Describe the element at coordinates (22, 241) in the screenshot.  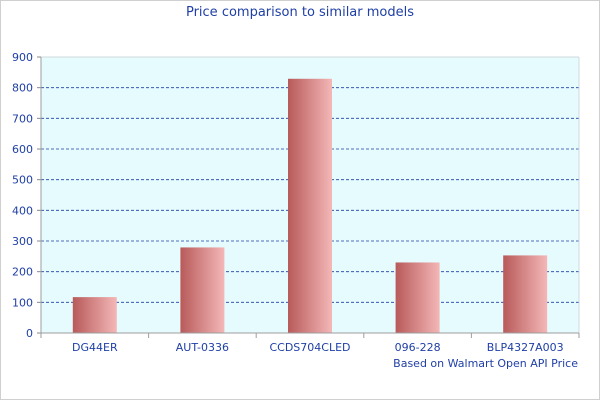
I see `y-tick-label: 300` at that location.